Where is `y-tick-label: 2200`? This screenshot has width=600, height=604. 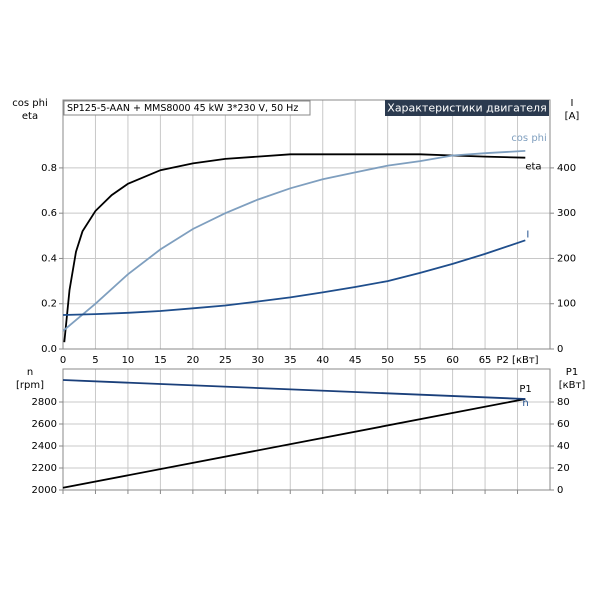
y-tick-label: 2200 is located at coordinates (44, 468).